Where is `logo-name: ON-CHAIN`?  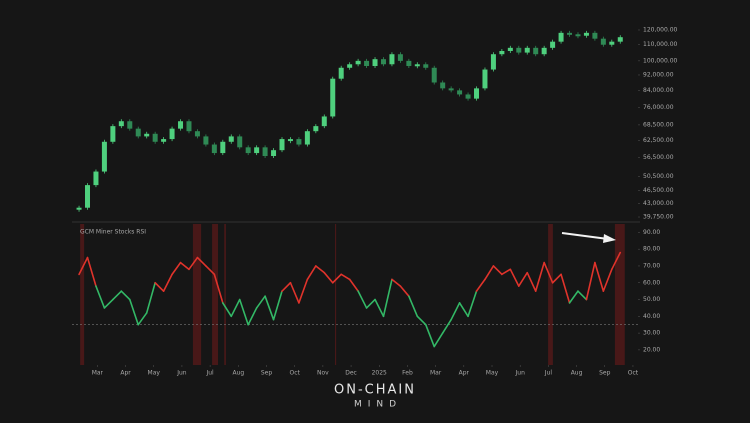
logo-name: ON-CHAIN is located at coordinates (375, 390).